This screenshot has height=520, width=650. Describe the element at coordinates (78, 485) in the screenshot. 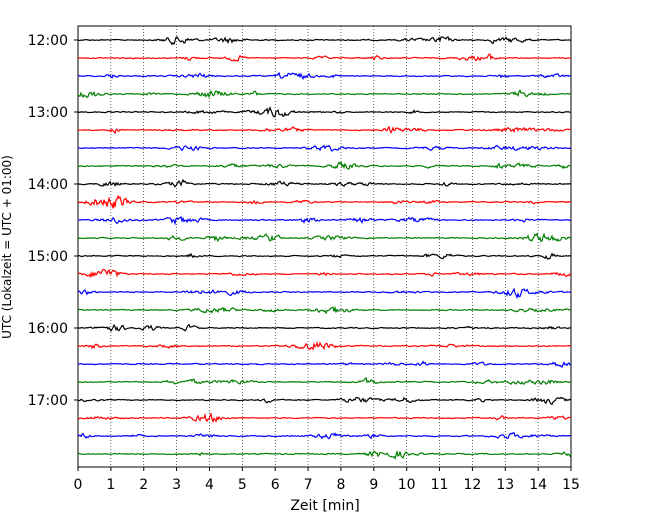

I see `x-tick-label: 0` at that location.